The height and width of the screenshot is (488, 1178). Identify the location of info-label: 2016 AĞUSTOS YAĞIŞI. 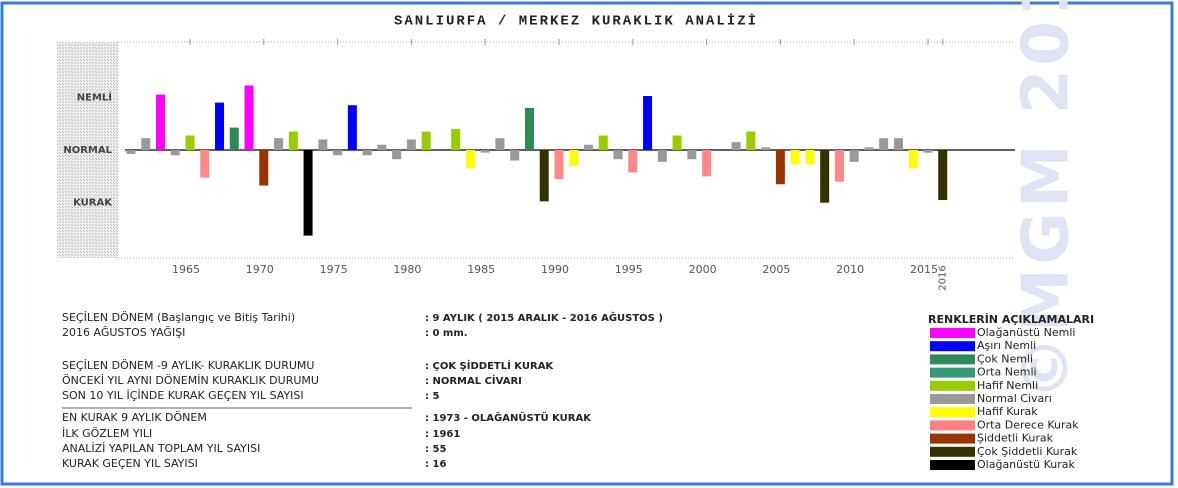
(123, 332).